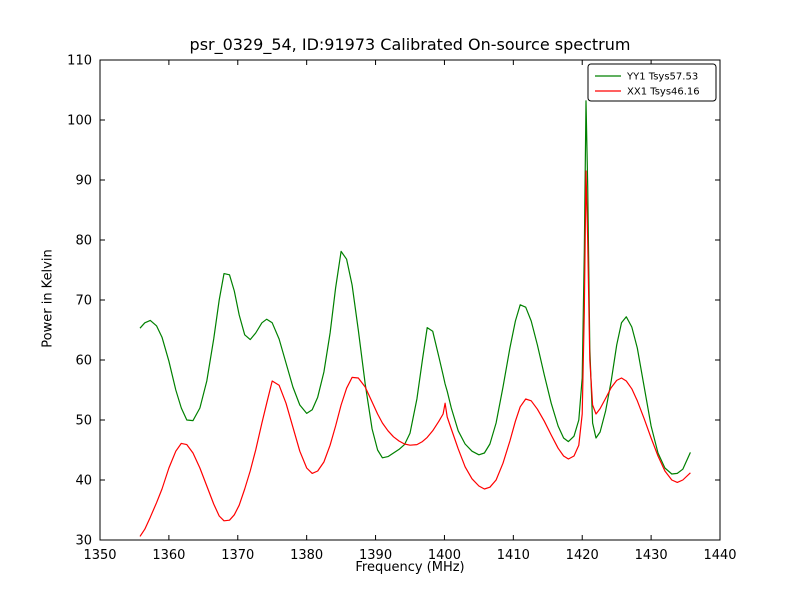 The width and height of the screenshot is (800, 600). Describe the element at coordinates (83, 541) in the screenshot. I see `y-tick-label: 30` at that location.